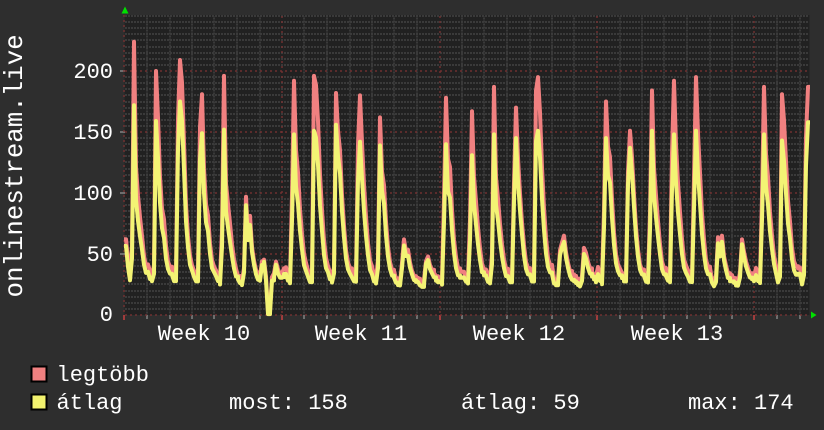 Image resolution: width=824 pixels, height=430 pixels. What do you see at coordinates (519, 334) in the screenshot?
I see `svg-text: Week 12` at bounding box center [519, 334].